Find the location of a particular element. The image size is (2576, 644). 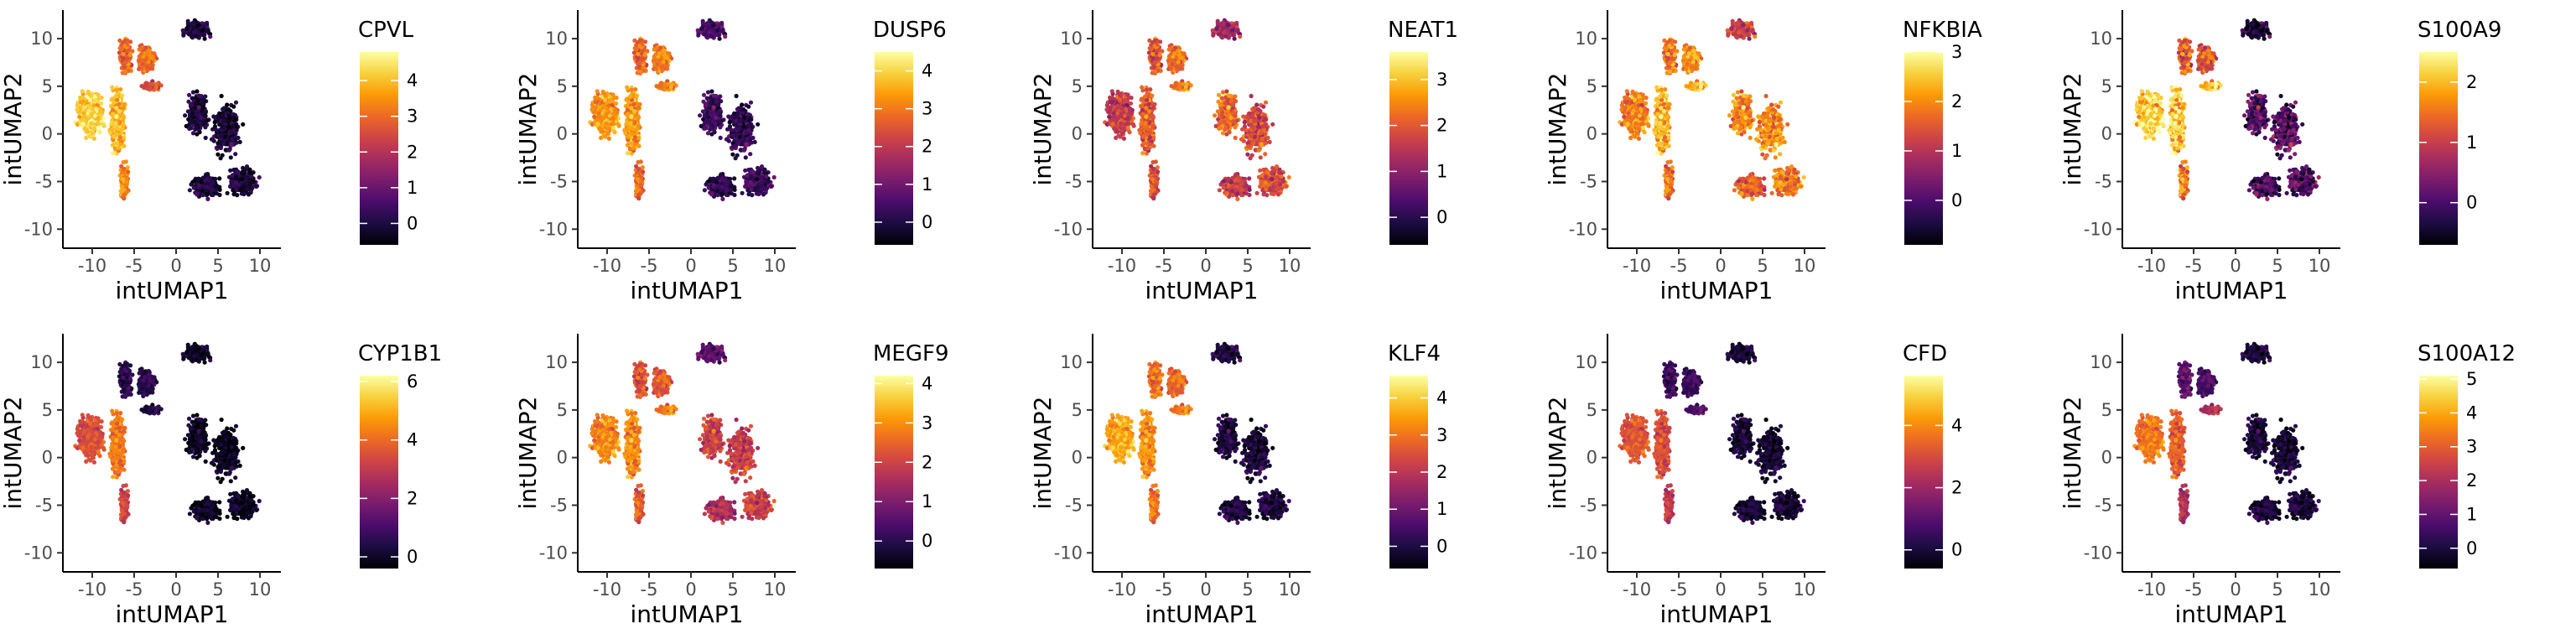

x-tick-label: -5 is located at coordinates (134, 266).